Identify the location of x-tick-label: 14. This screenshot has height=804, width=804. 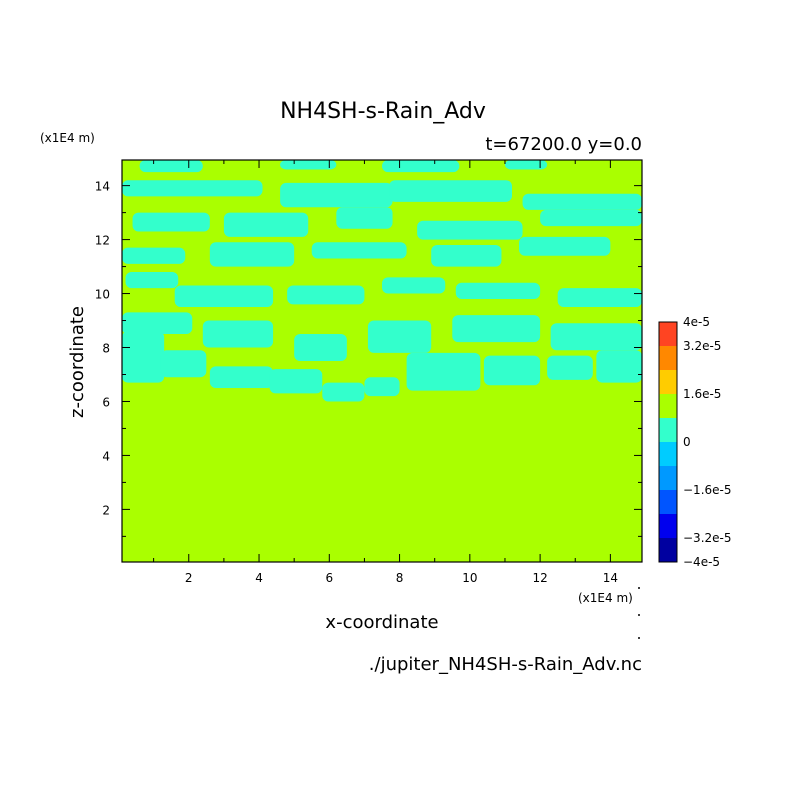
(610, 578).